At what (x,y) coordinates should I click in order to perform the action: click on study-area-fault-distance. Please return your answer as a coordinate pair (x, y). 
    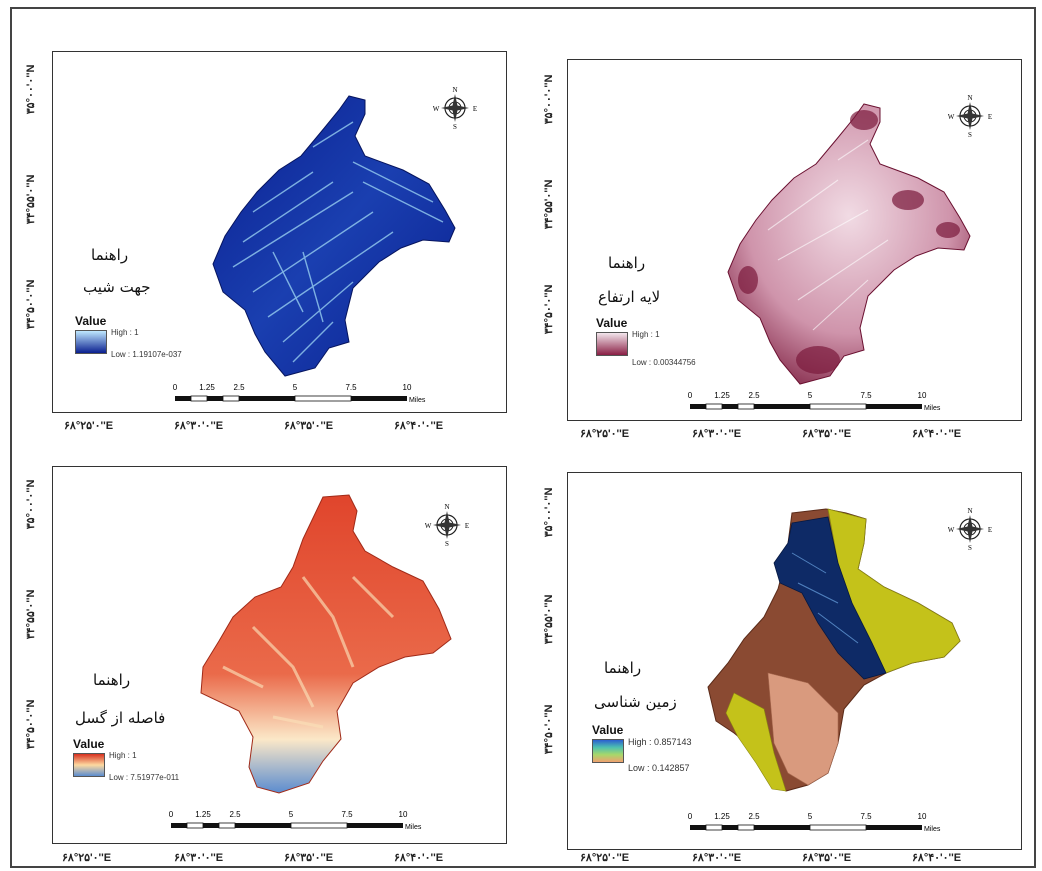
    Looking at the image, I should click on (326, 644).